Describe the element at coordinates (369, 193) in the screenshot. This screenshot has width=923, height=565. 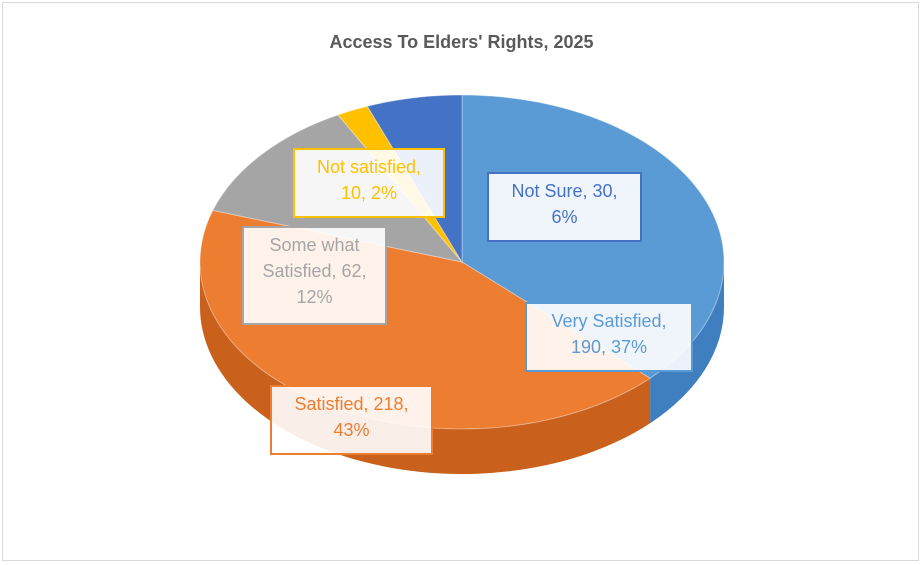
I see `data-label-line: 10, 2%` at that location.